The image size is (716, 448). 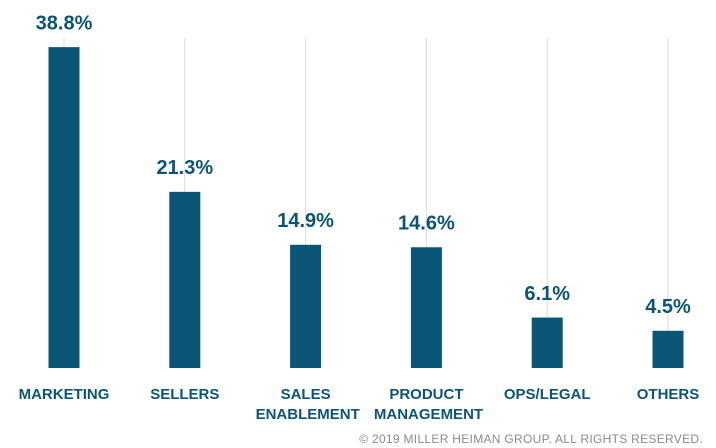 What do you see at coordinates (547, 394) in the screenshot?
I see `x-tick-label: OPS/LEGAL` at bounding box center [547, 394].